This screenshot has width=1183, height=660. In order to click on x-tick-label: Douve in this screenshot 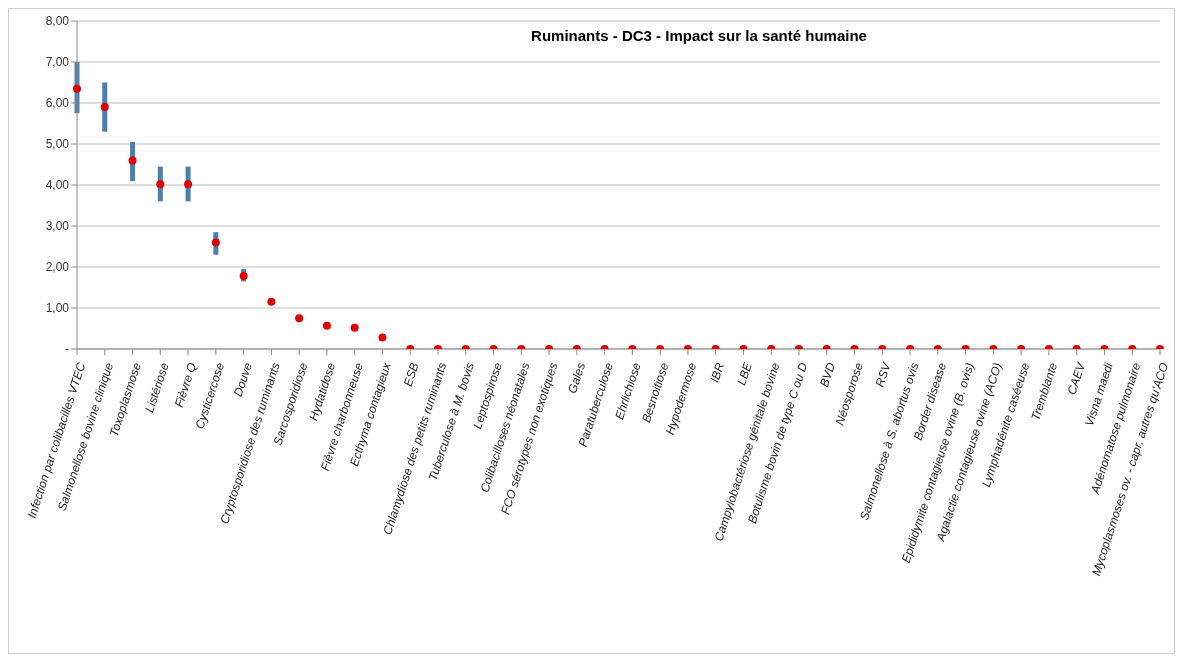, I will do `click(242, 379)`.